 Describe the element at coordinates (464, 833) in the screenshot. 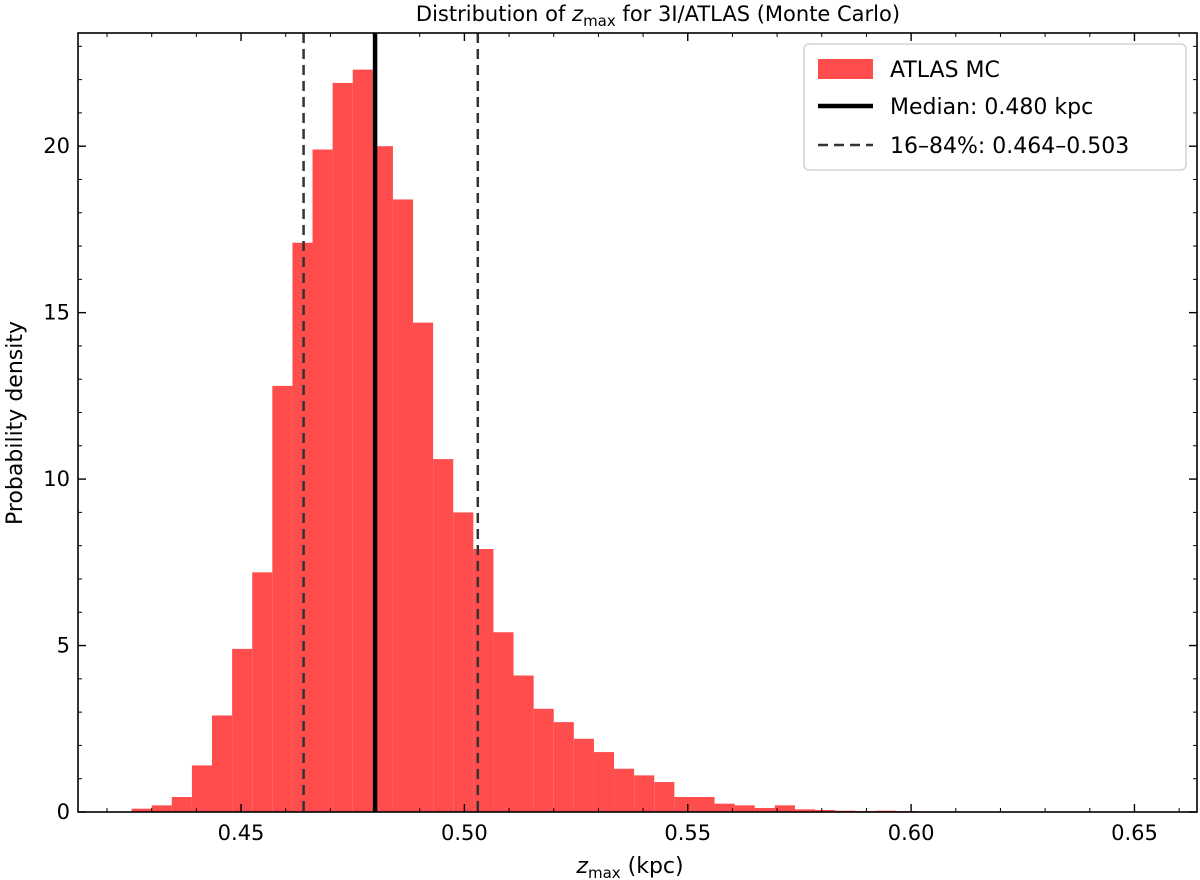

I see `x-tick-label: 0.50` at that location.